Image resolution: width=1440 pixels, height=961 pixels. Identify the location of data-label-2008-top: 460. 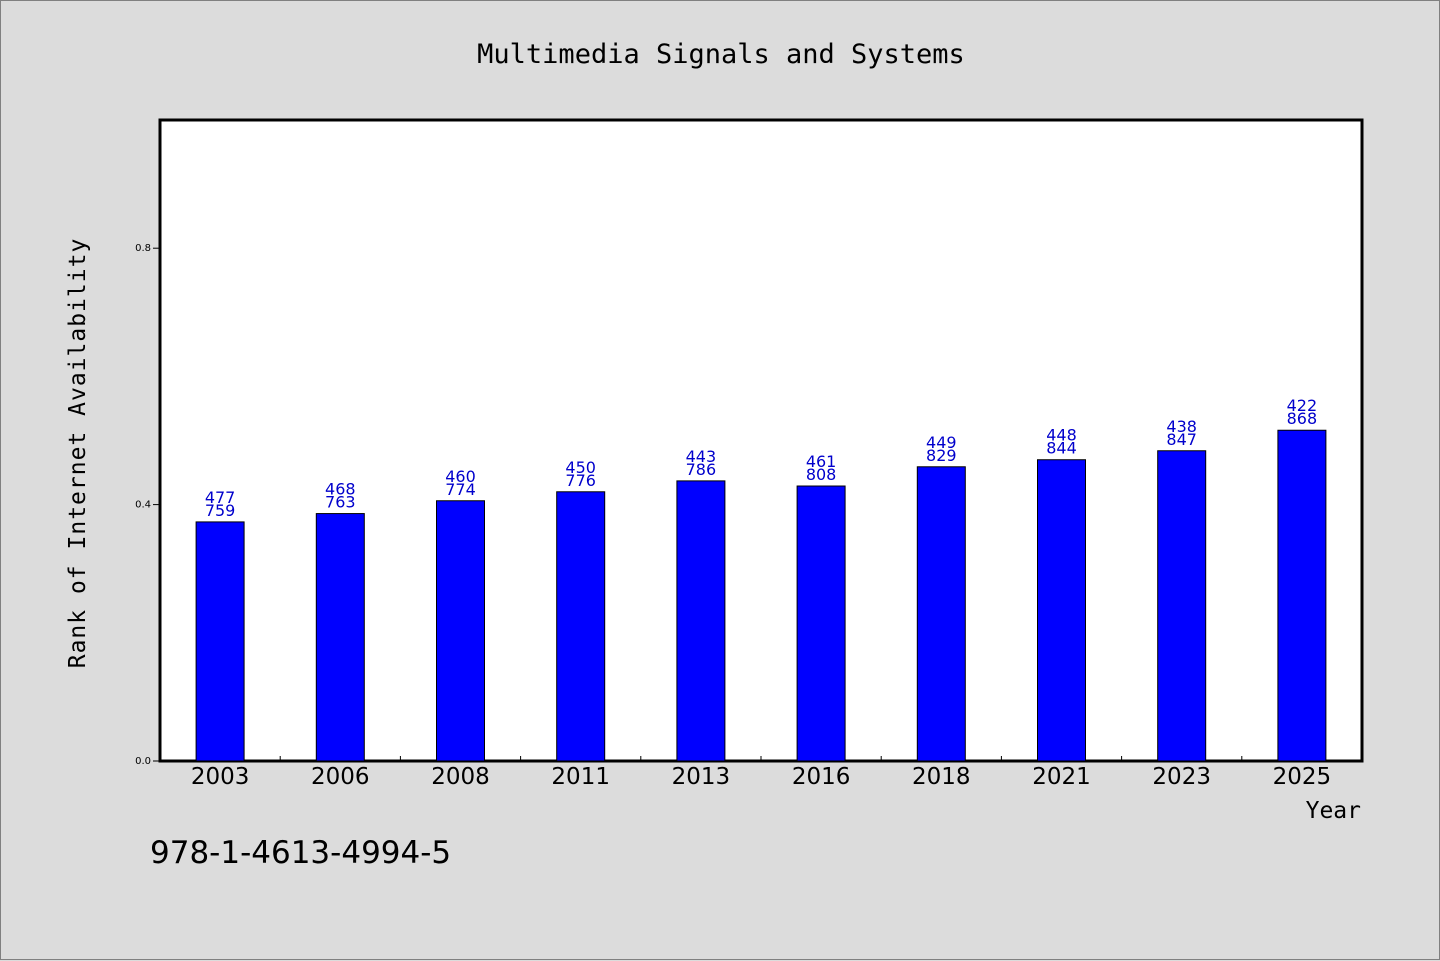
(460, 476).